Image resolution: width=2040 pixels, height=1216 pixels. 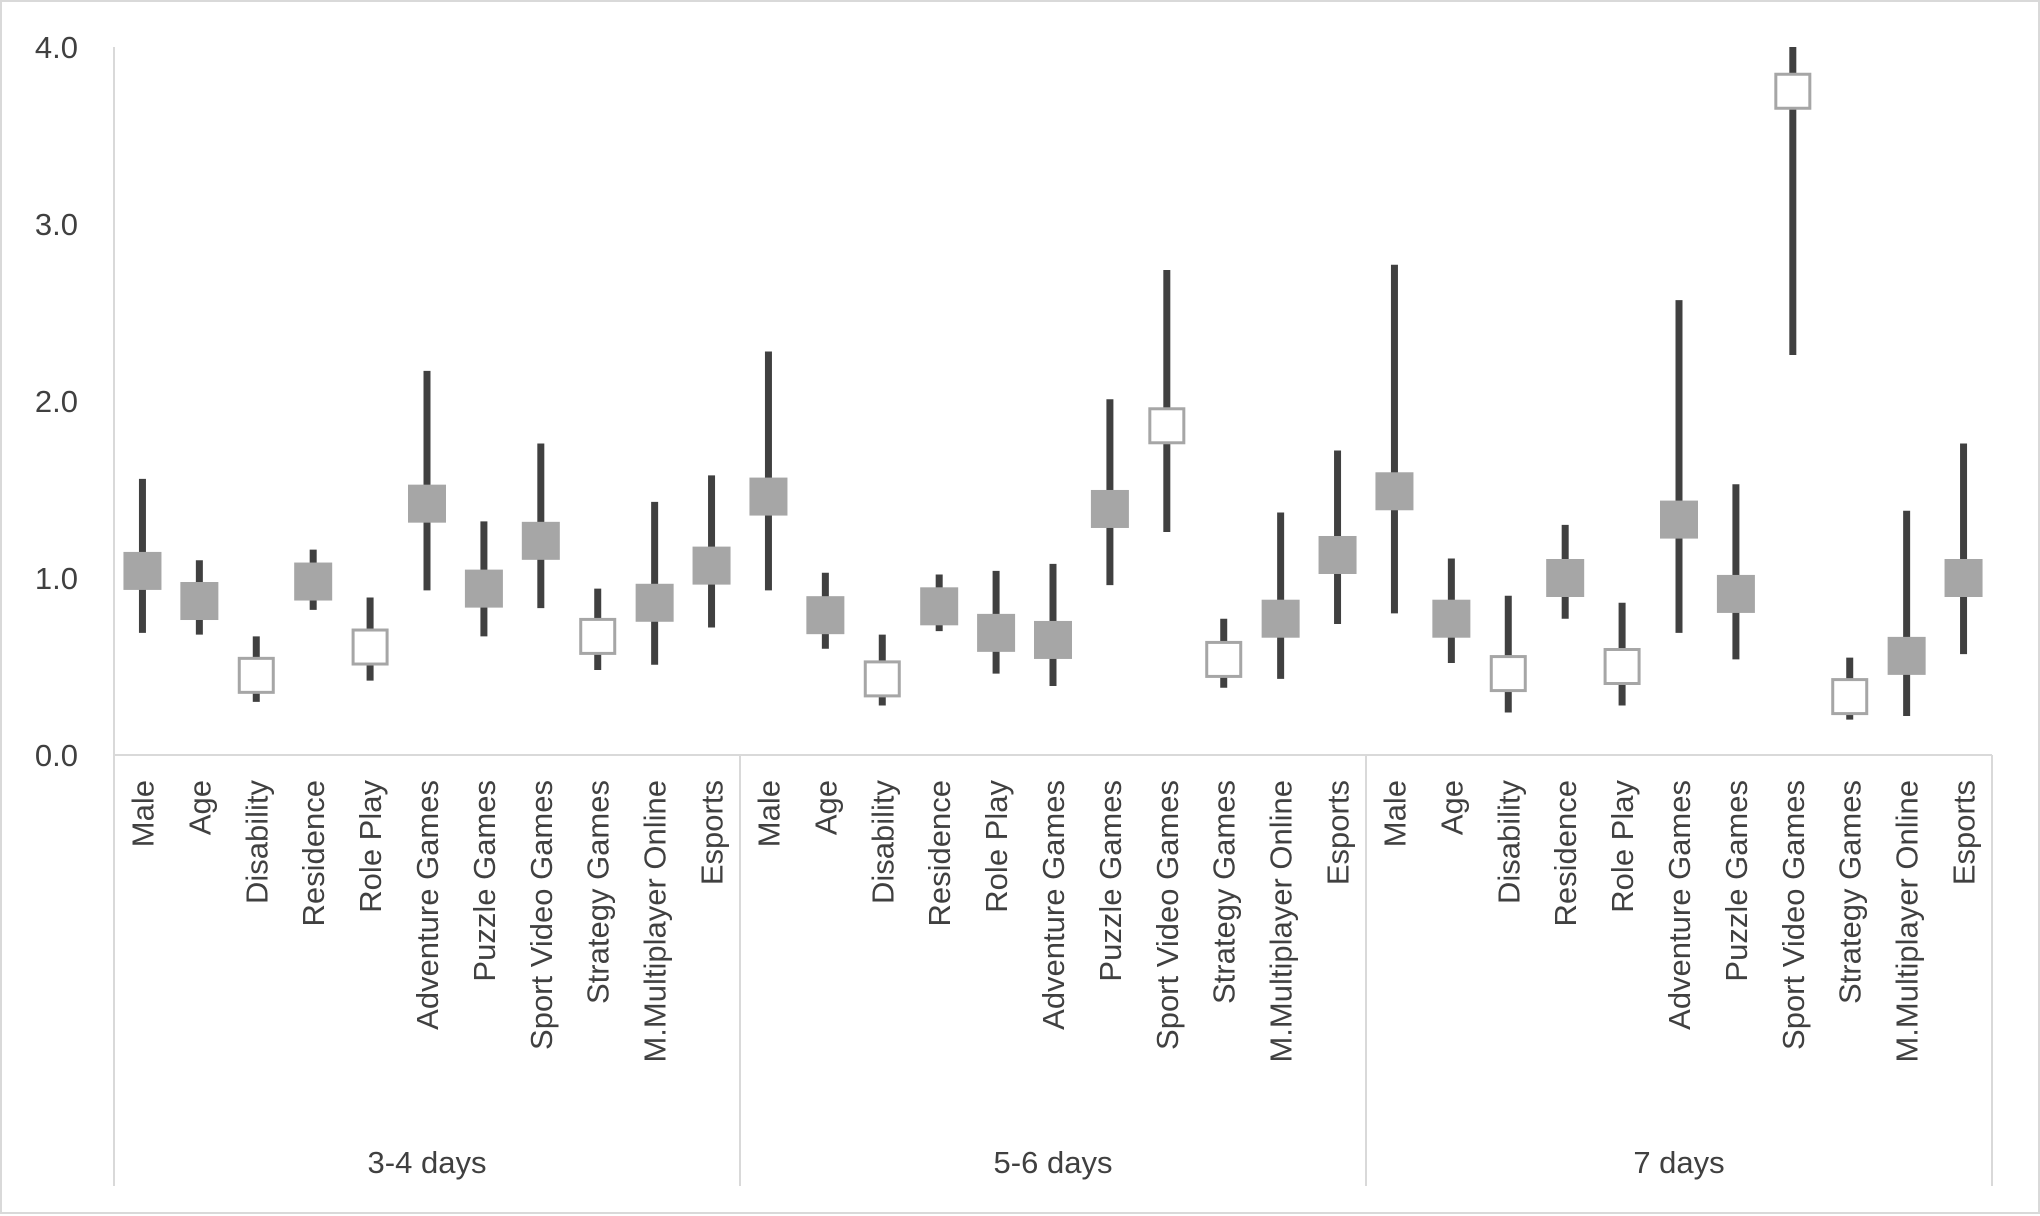 I want to click on y-tick-label: 4.0, so click(x=56, y=47).